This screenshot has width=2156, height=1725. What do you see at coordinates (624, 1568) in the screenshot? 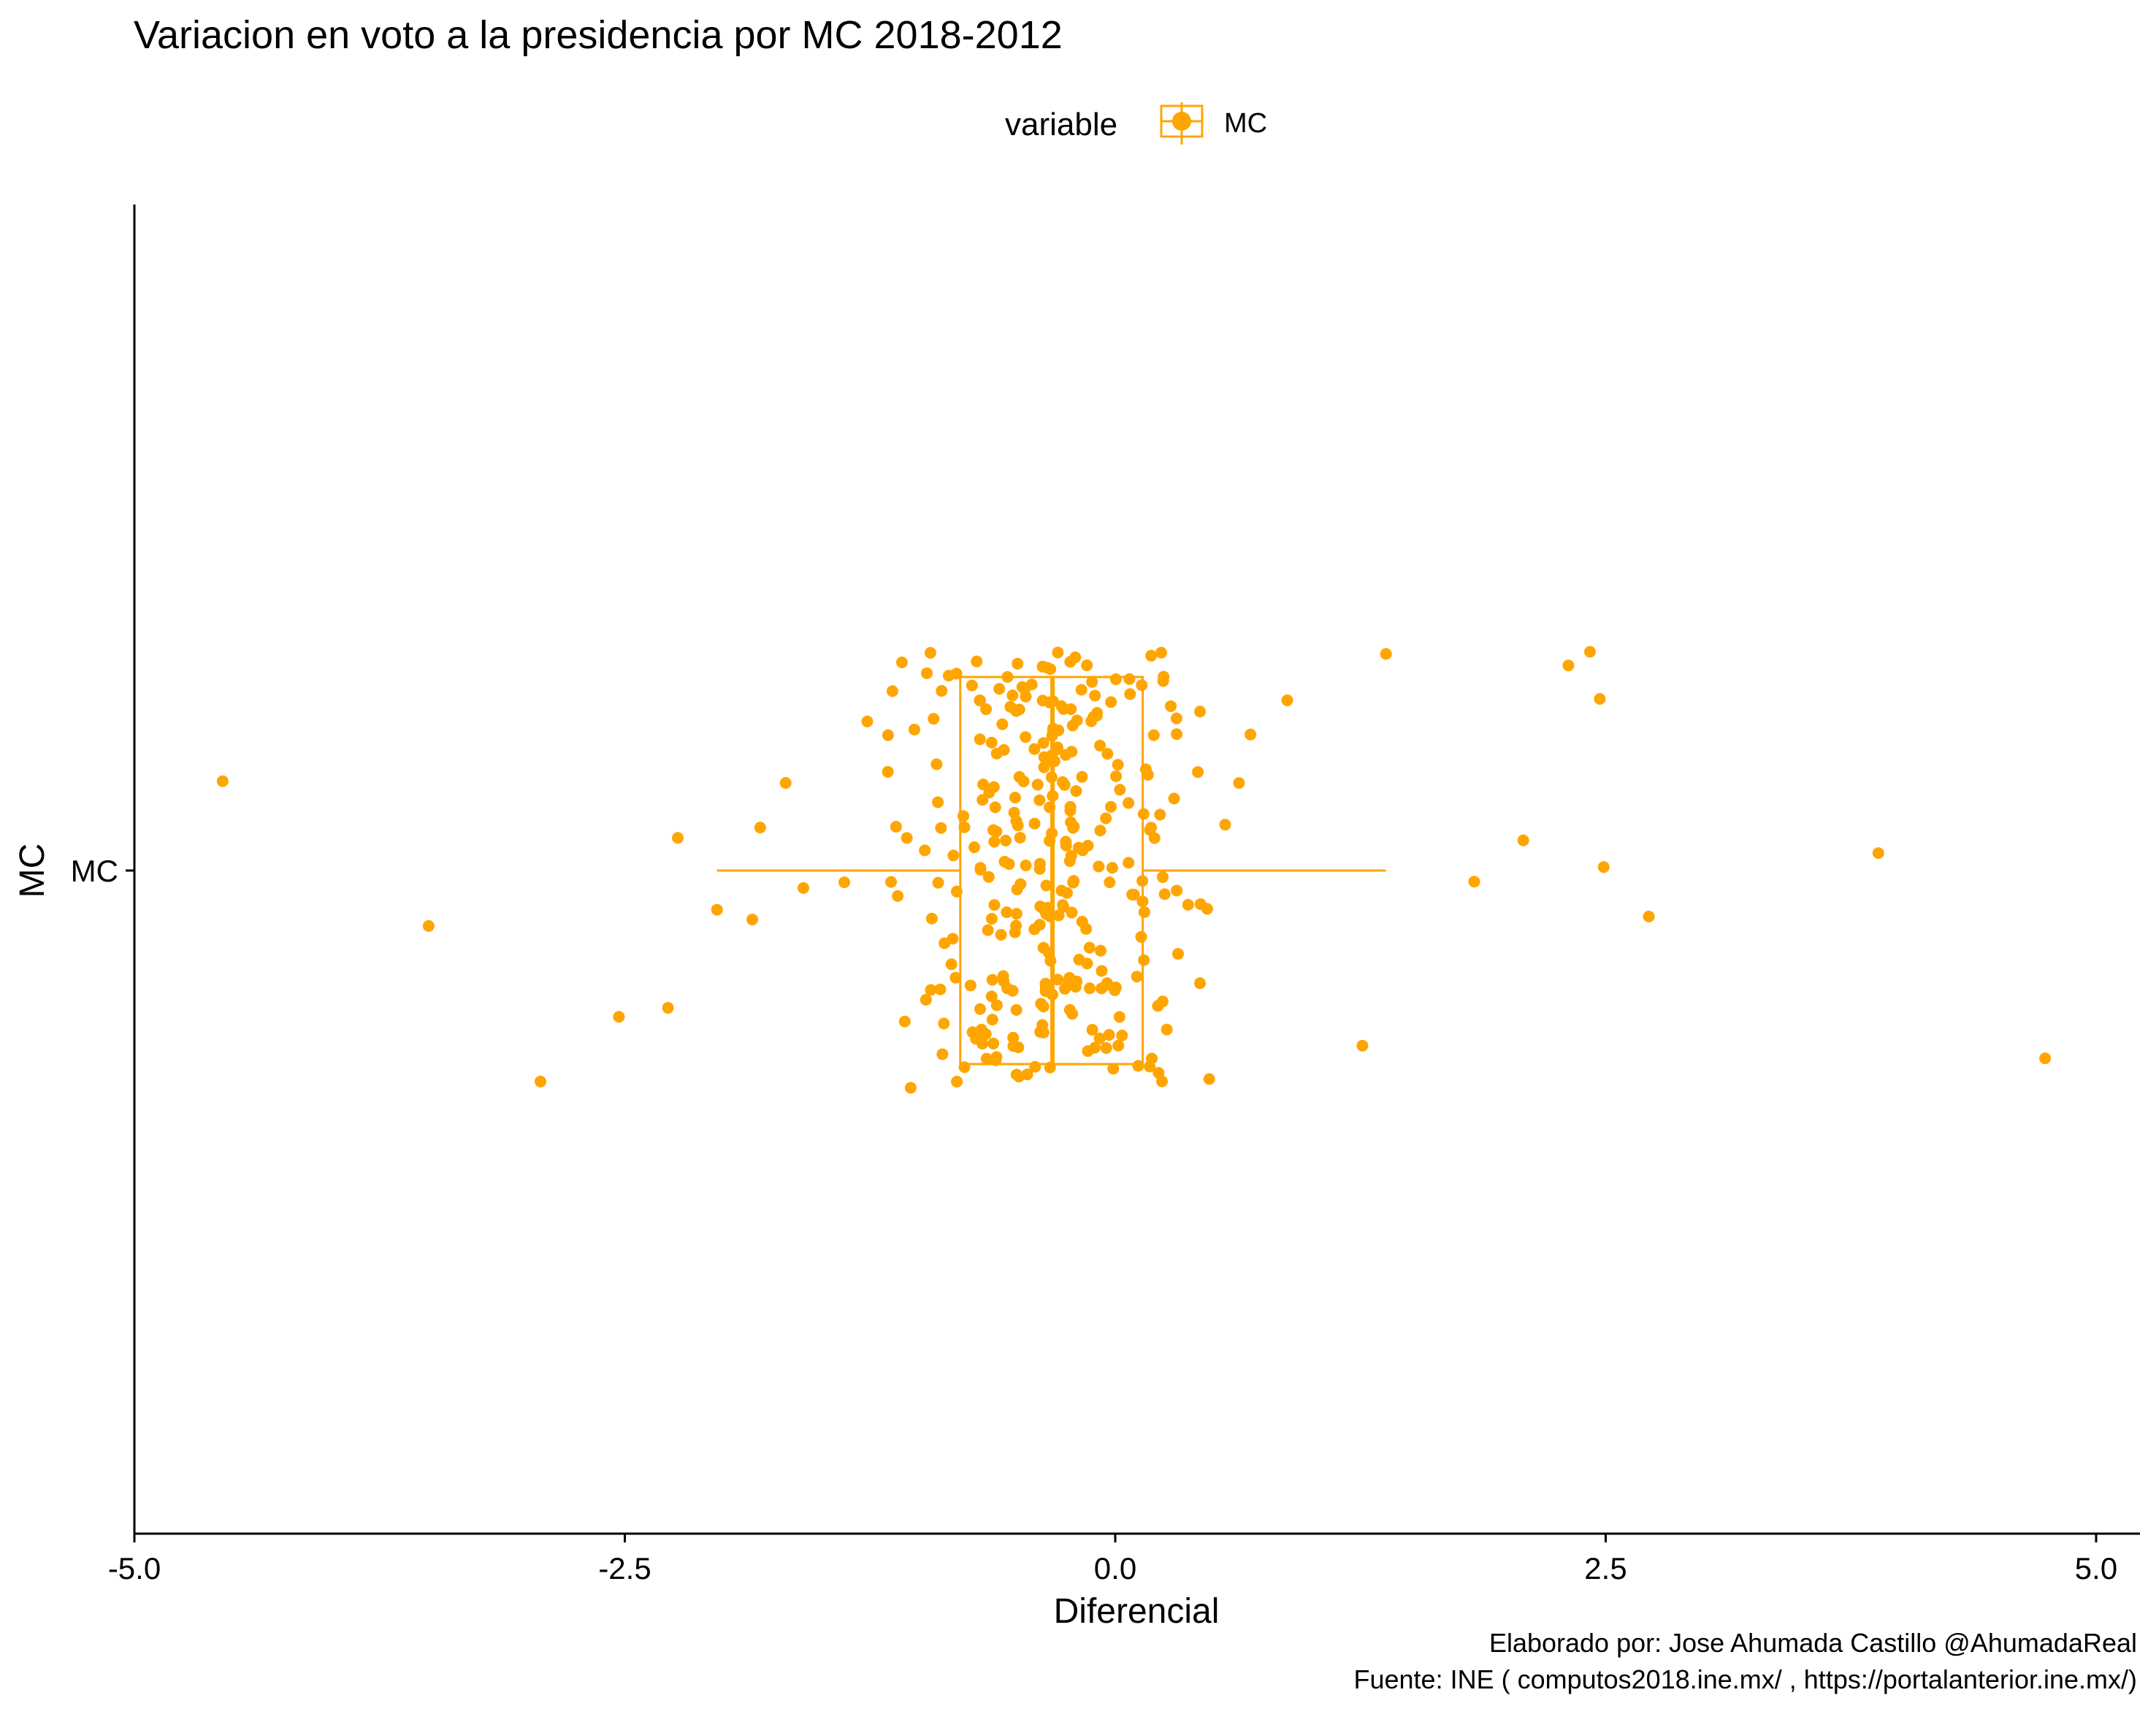
I see `x-tick-label: -2.5` at bounding box center [624, 1568].